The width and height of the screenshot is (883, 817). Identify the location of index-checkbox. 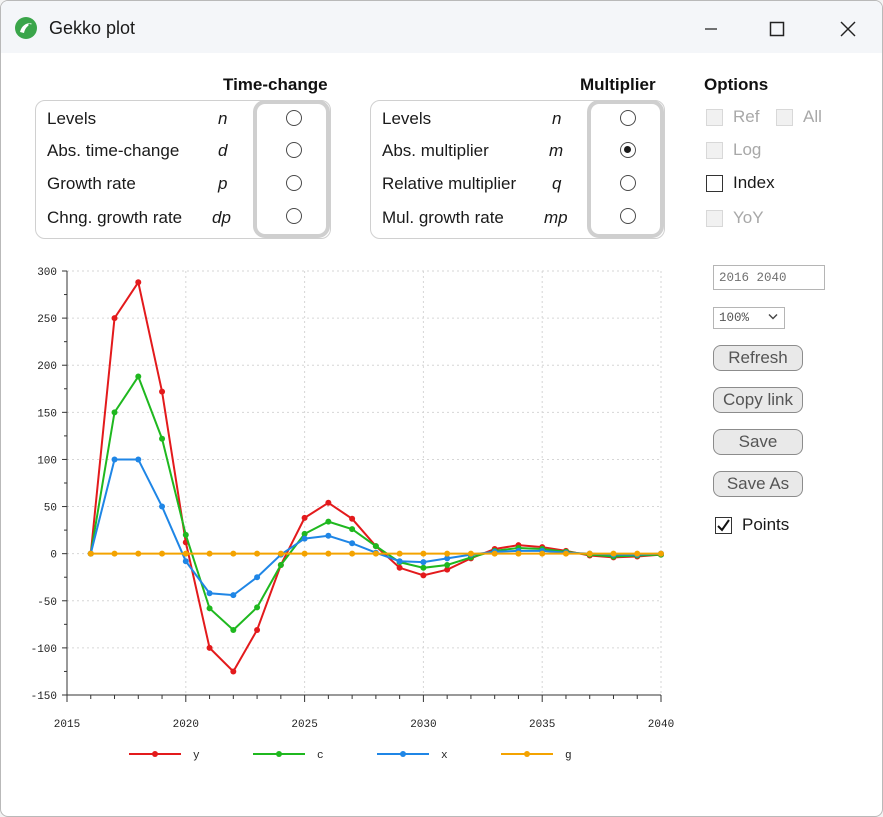
(714, 183).